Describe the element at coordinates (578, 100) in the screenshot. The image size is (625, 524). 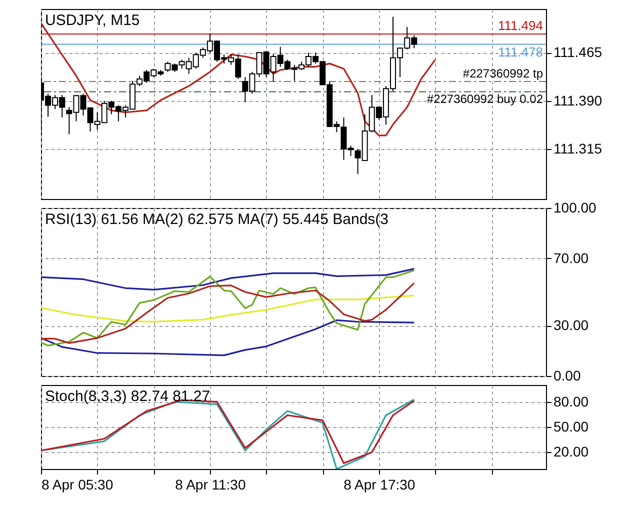
I see `y-tick-label: 111.390` at that location.